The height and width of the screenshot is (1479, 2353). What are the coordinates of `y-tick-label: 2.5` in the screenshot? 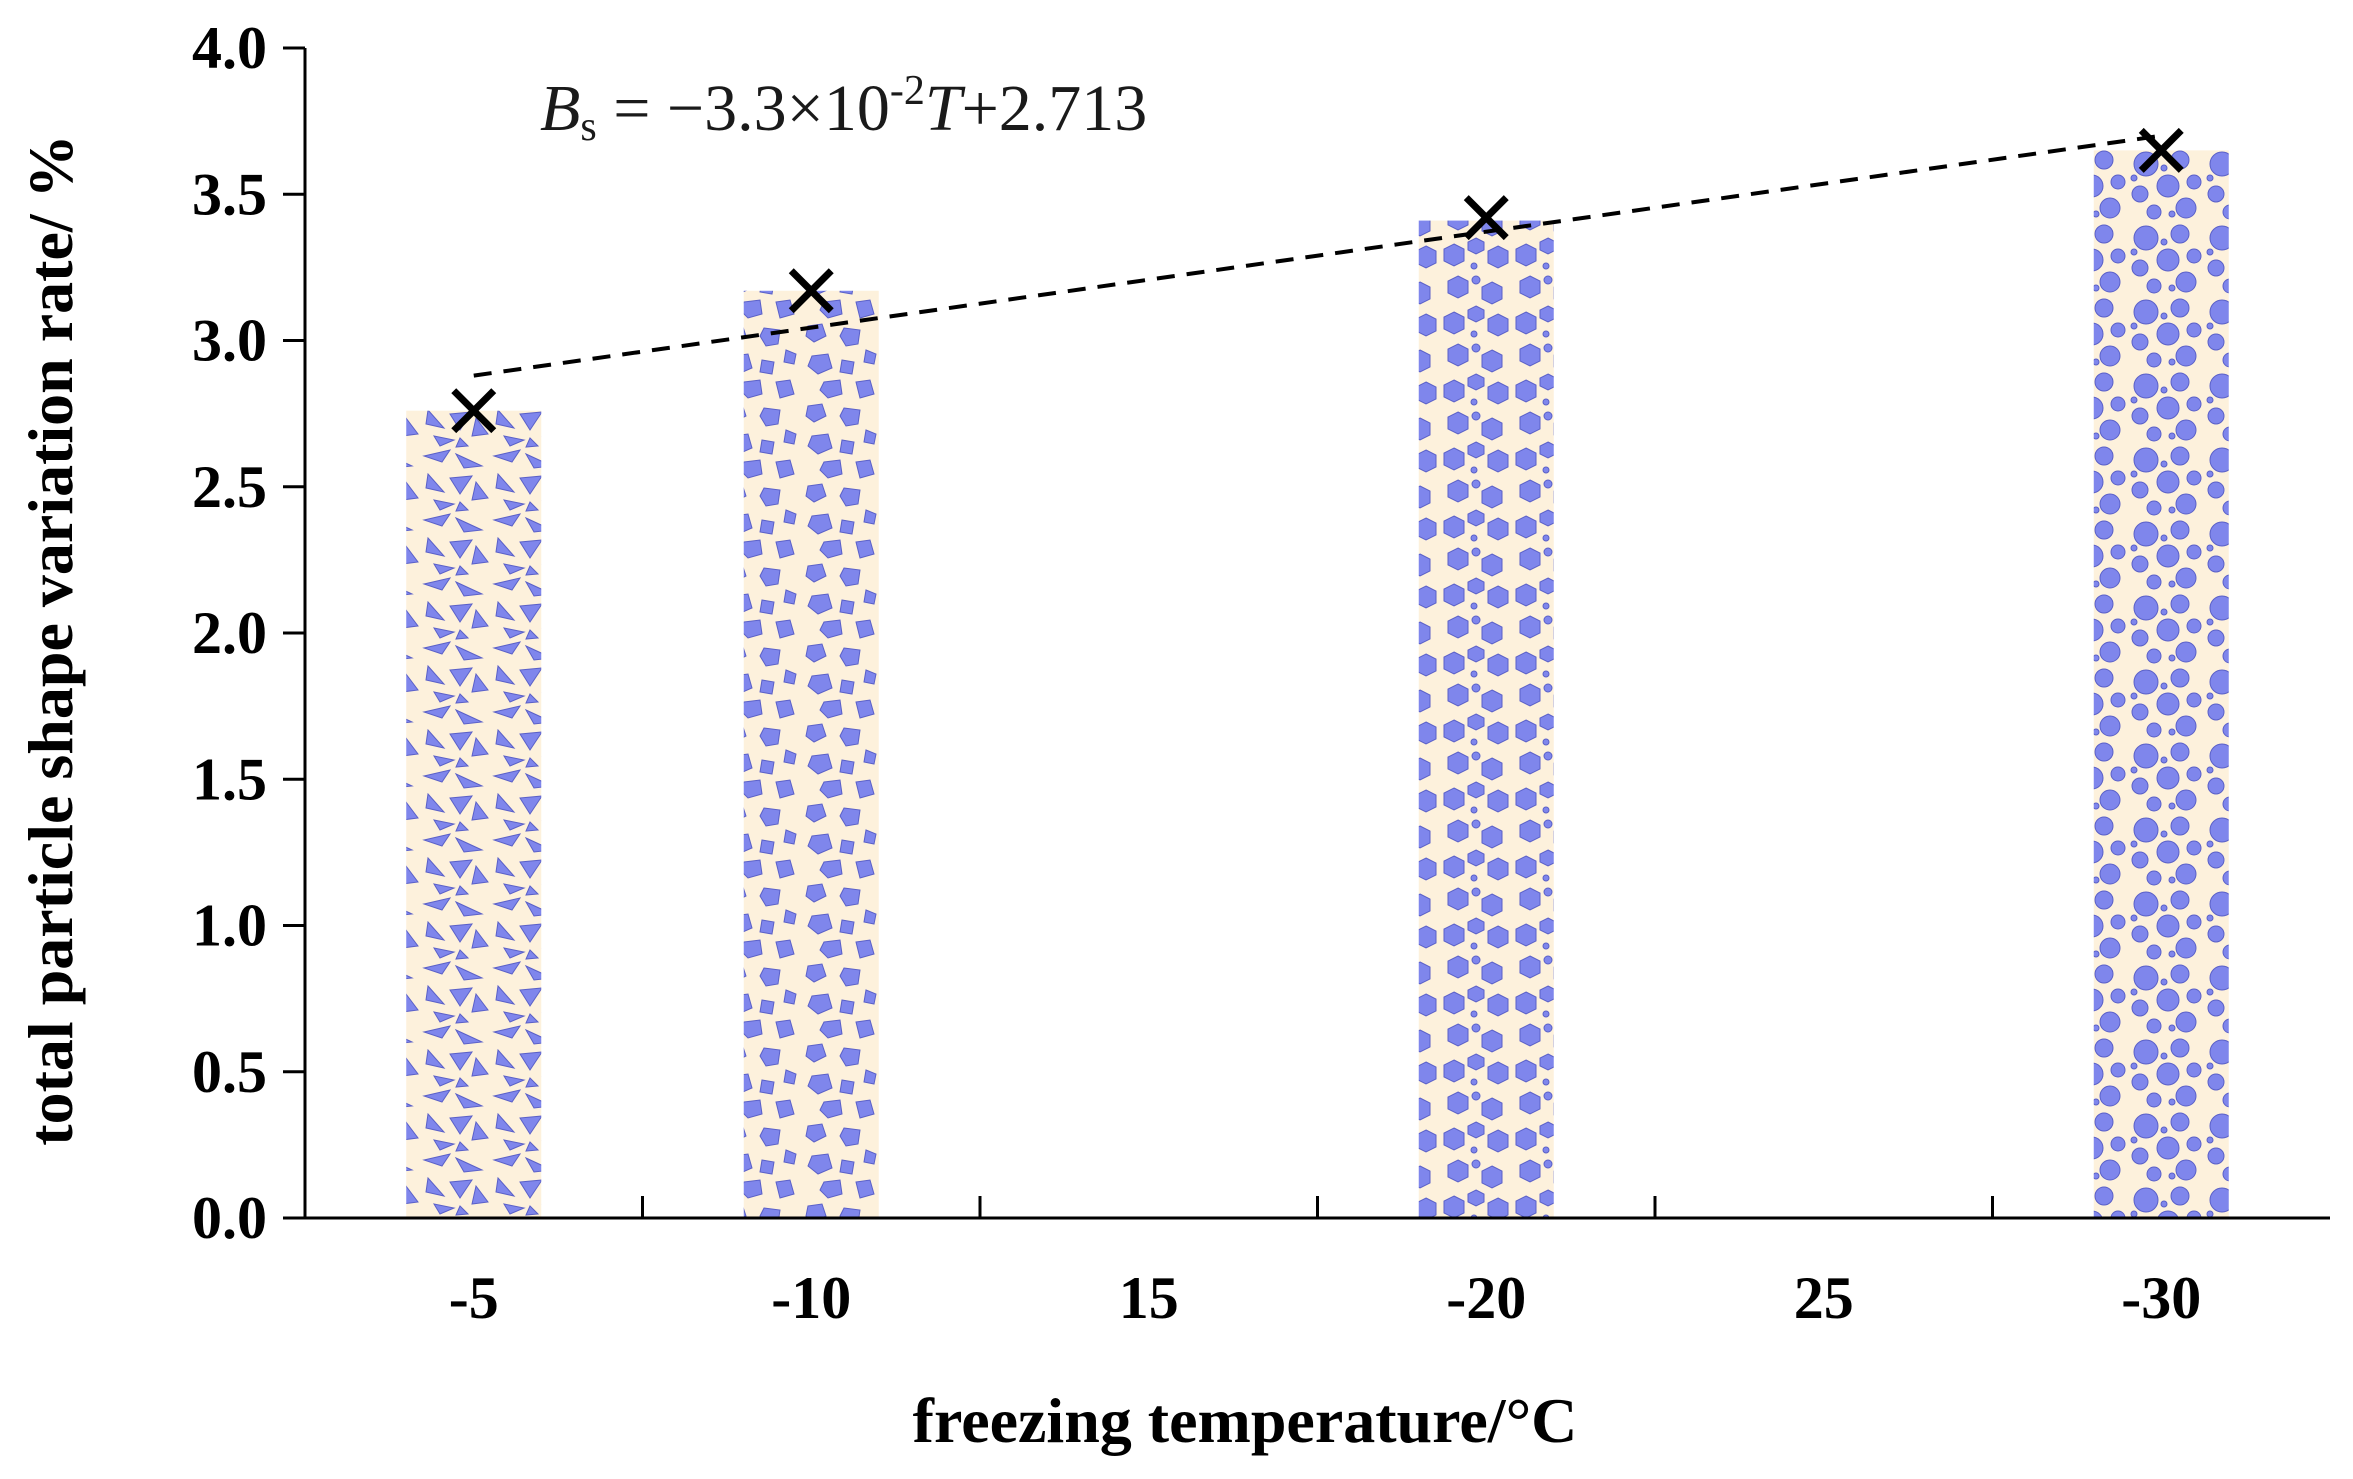 It's located at (229, 487).